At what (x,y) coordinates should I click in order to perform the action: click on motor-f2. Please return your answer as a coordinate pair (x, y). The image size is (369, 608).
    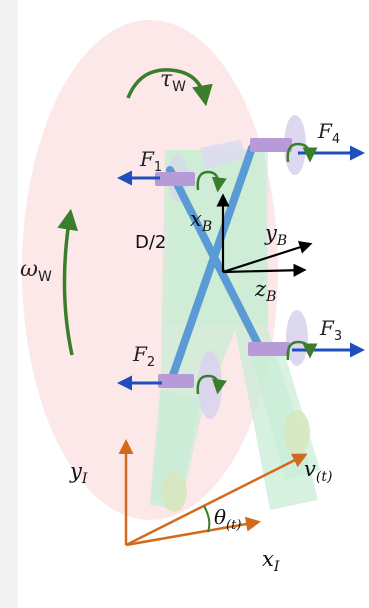
    Looking at the image, I should click on (176, 381).